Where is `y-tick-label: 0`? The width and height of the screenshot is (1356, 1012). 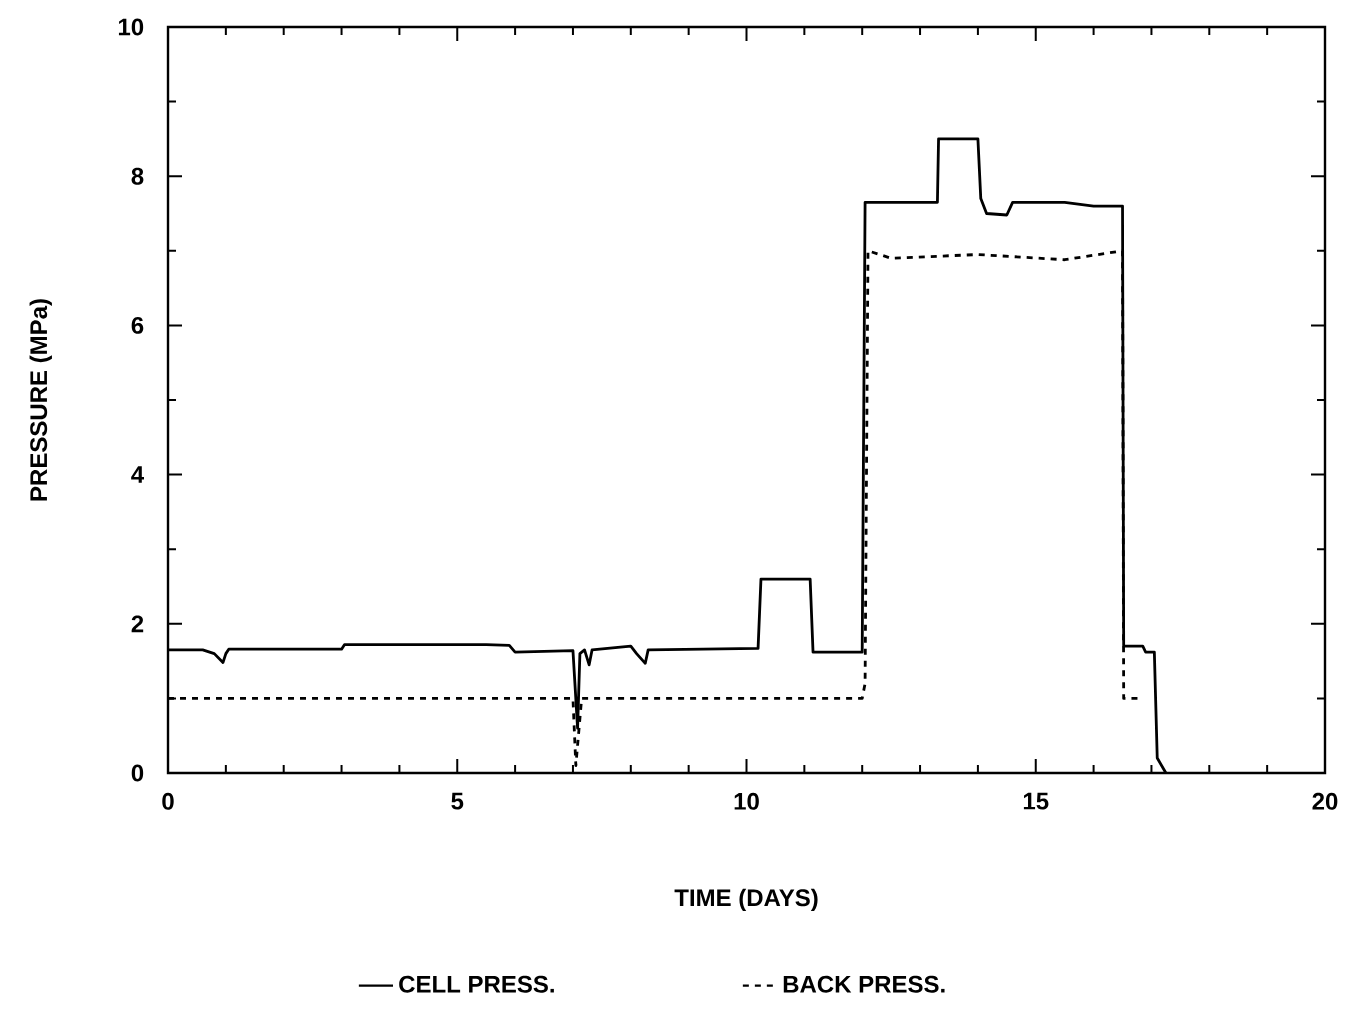
y-tick-label: 0 is located at coordinates (137, 773).